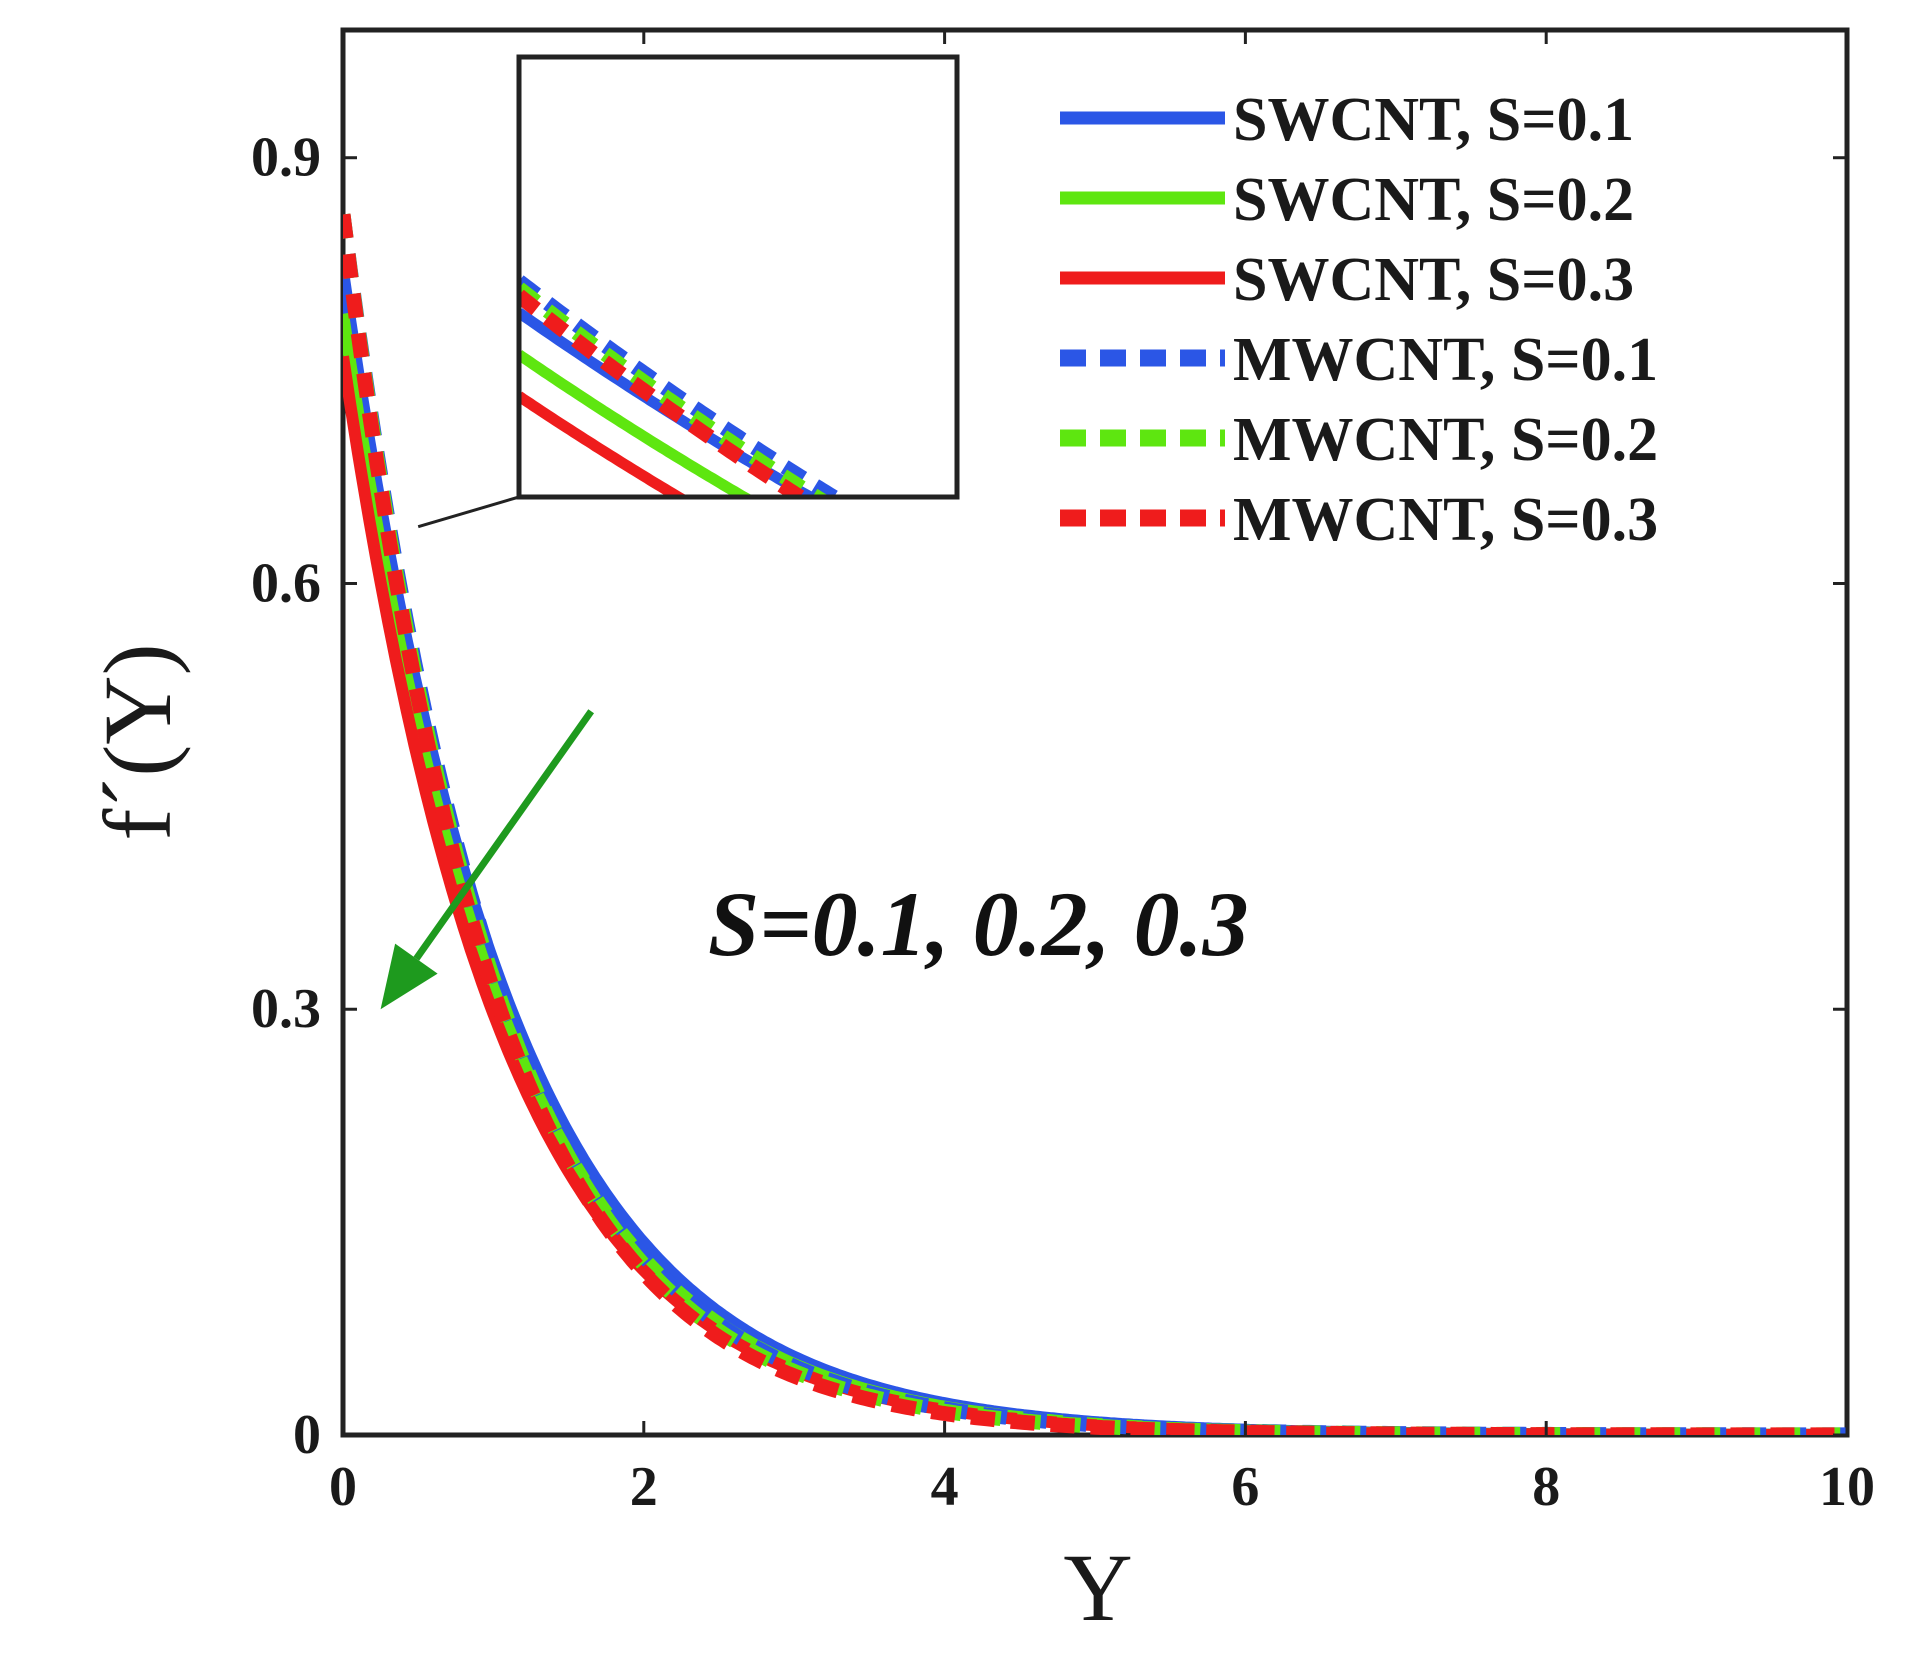 The image size is (1914, 1671). I want to click on legend-label-mwcnt-s-0-1: MWCNT, S=0.1, so click(1445, 360).